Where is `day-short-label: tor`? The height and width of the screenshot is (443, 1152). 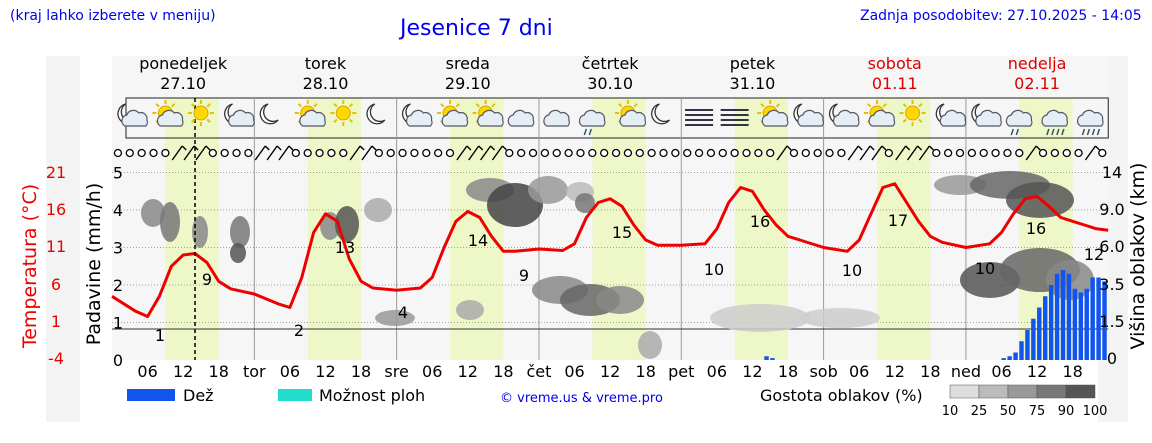 day-short-label: tor is located at coordinates (254, 371).